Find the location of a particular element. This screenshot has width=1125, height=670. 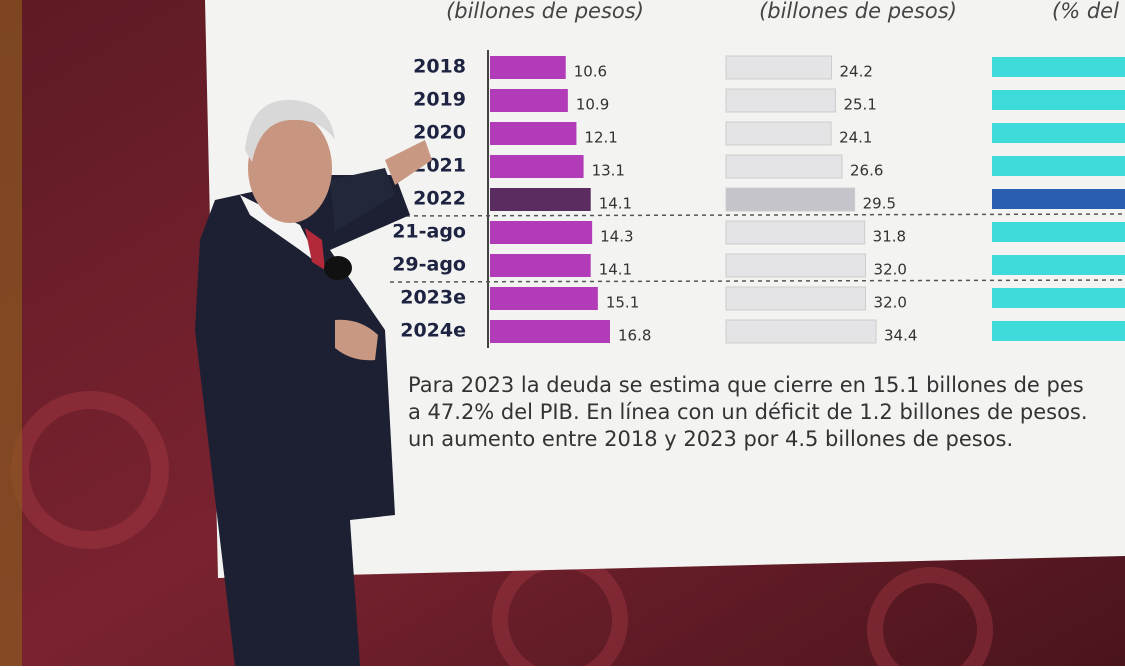

category-label: 21-ago is located at coordinates (429, 232).